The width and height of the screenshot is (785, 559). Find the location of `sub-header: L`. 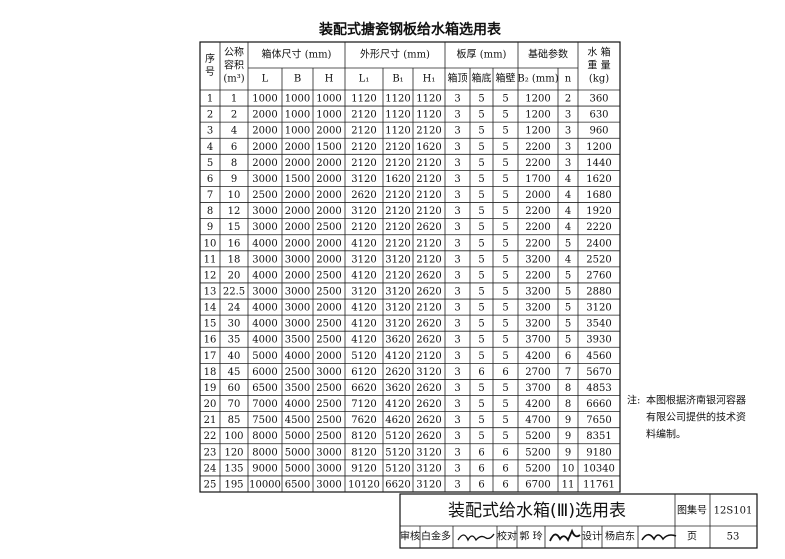

sub-header: L is located at coordinates (265, 79).